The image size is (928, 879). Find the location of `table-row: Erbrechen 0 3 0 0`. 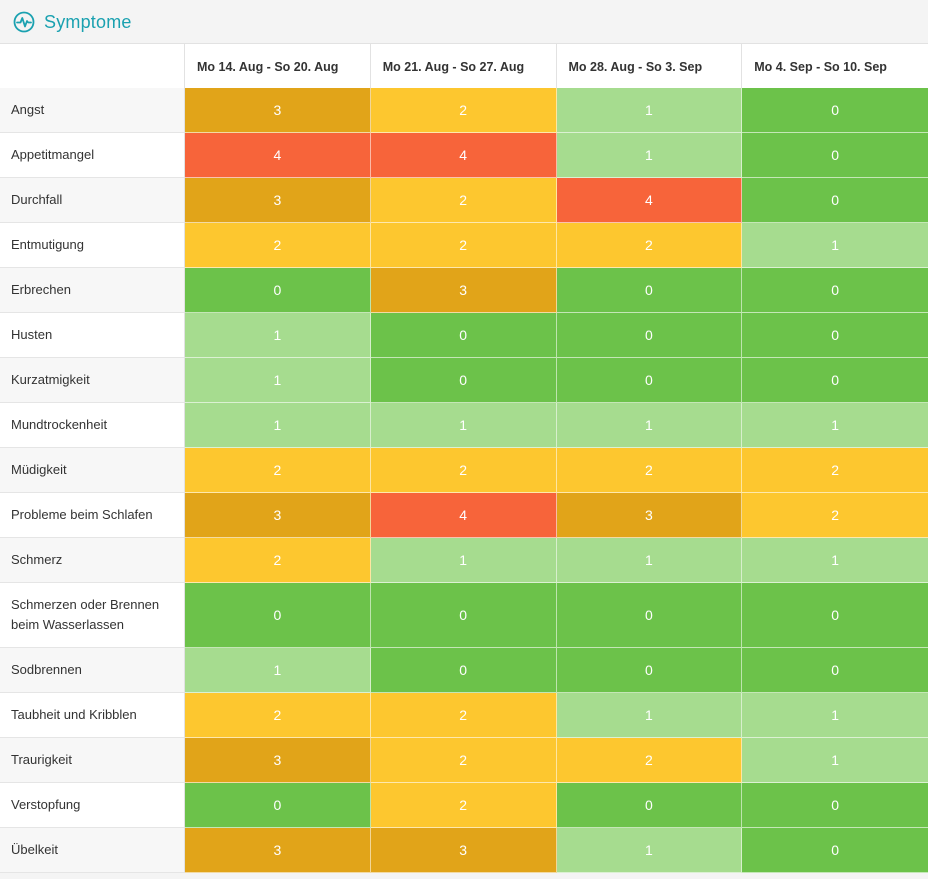

table-row: Erbrechen 0 3 0 0 is located at coordinates (464, 290).